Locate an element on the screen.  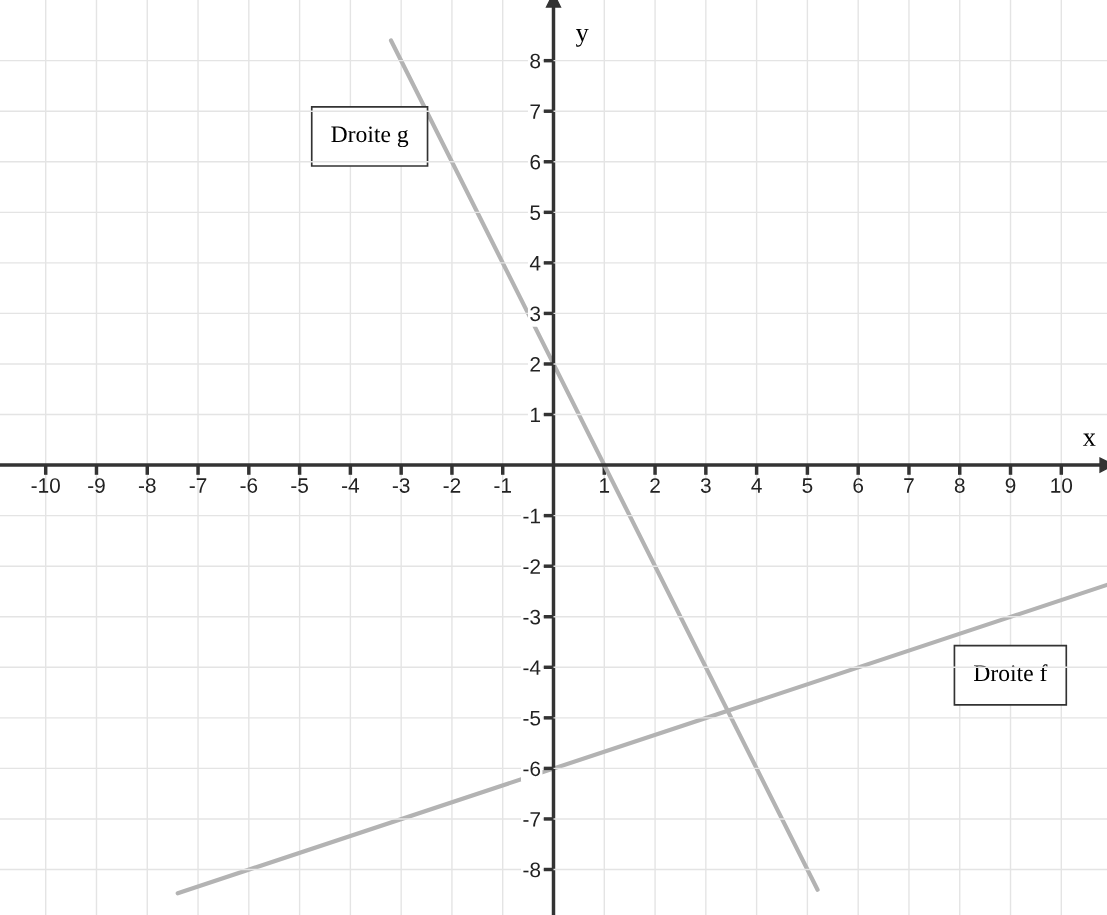
y-tick-label: 1 is located at coordinates (535, 415).